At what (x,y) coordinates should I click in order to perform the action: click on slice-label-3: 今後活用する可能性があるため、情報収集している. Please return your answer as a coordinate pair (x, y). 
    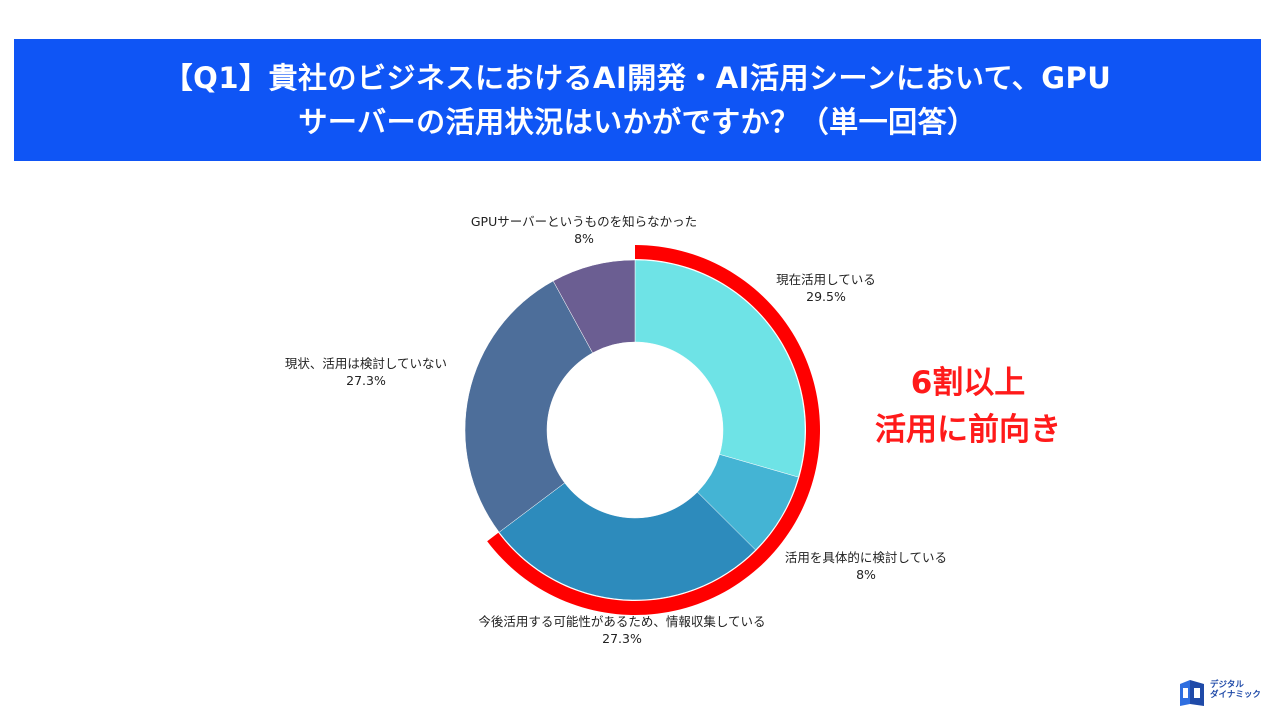
    Looking at the image, I should click on (621, 621).